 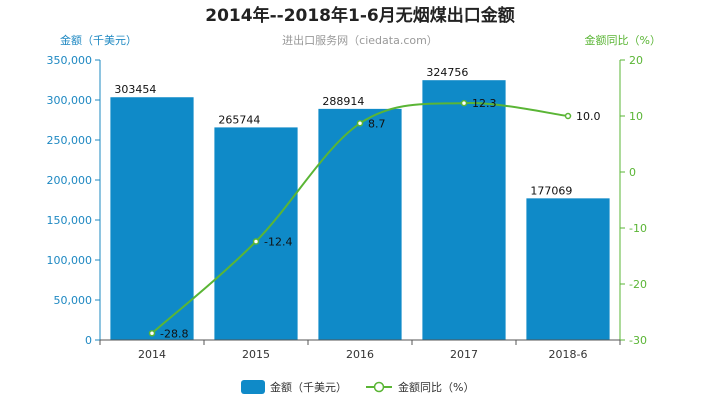 What do you see at coordinates (308, 387) in the screenshot?
I see `legend-bar-label: 金额（千美元）` at bounding box center [308, 387].